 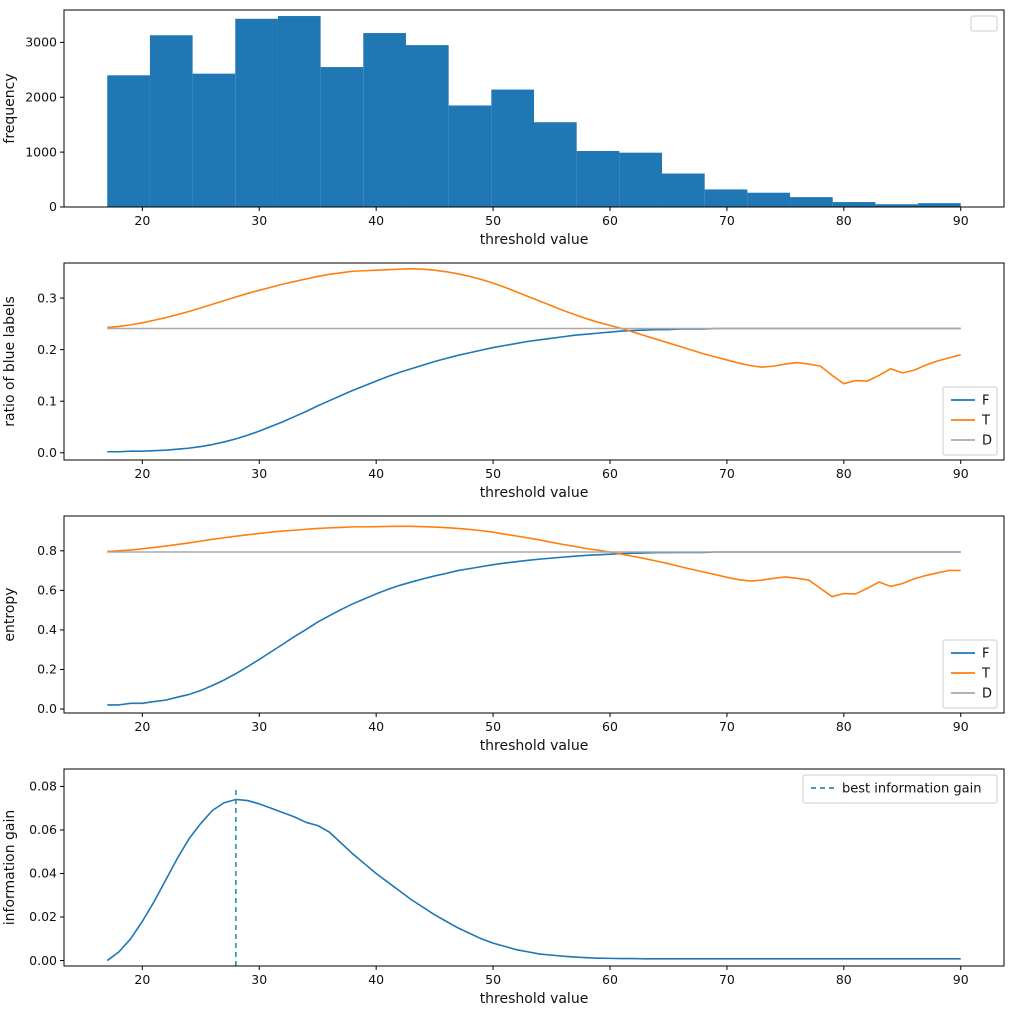 I want to click on legend-label: D, so click(x=987, y=694).